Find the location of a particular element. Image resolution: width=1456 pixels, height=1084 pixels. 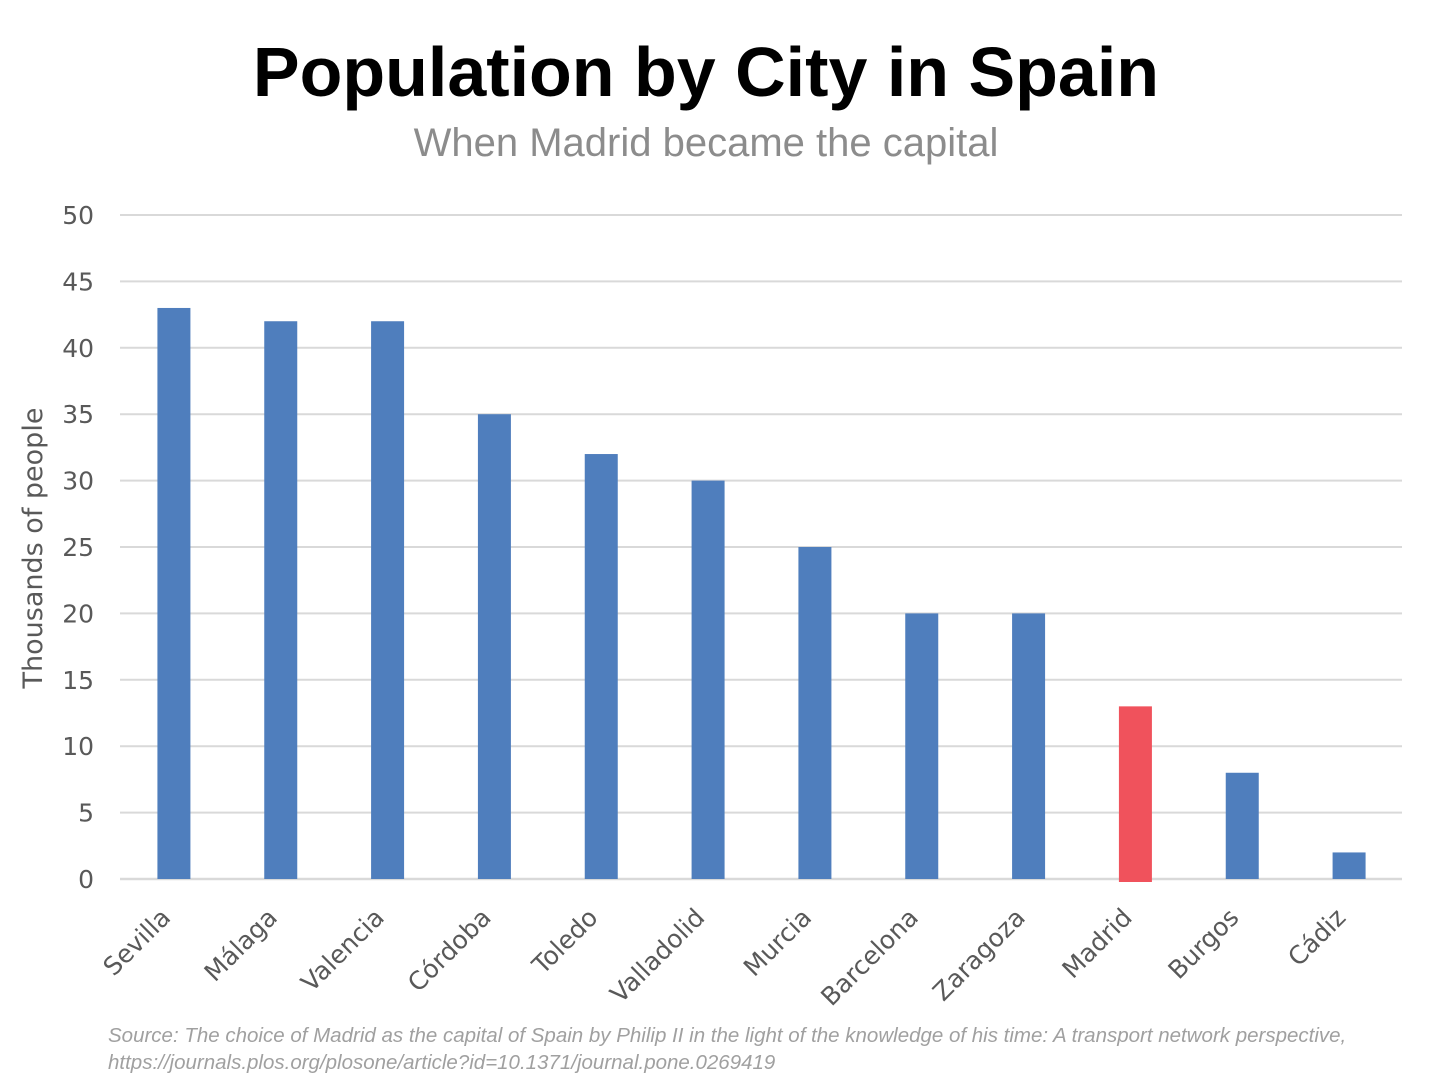

y-axis-ticks: 0 5 10 15 20 25 30 35 40 45 50 is located at coordinates (78, 547).